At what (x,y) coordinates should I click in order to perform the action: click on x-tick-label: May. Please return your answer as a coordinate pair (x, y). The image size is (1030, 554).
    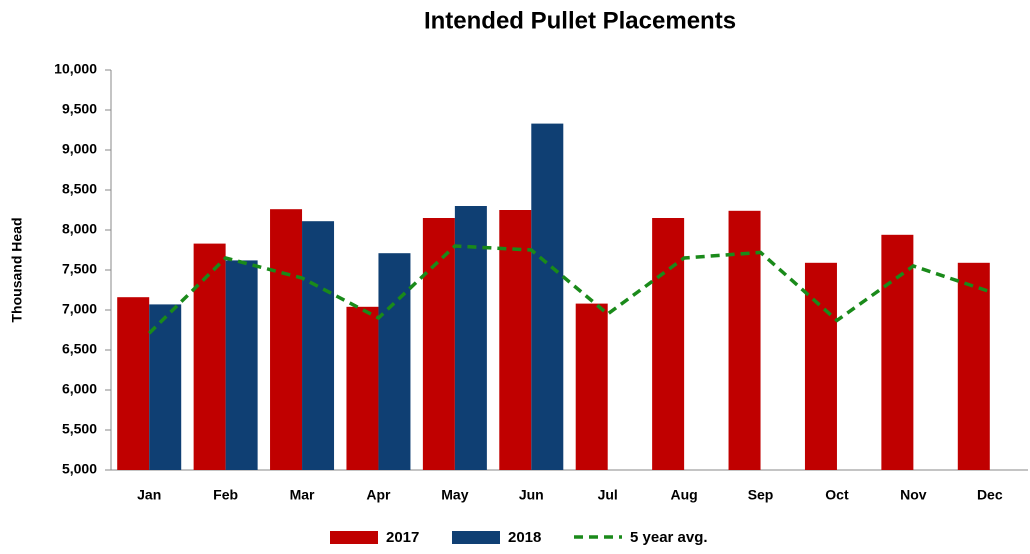
    Looking at the image, I should click on (454, 495).